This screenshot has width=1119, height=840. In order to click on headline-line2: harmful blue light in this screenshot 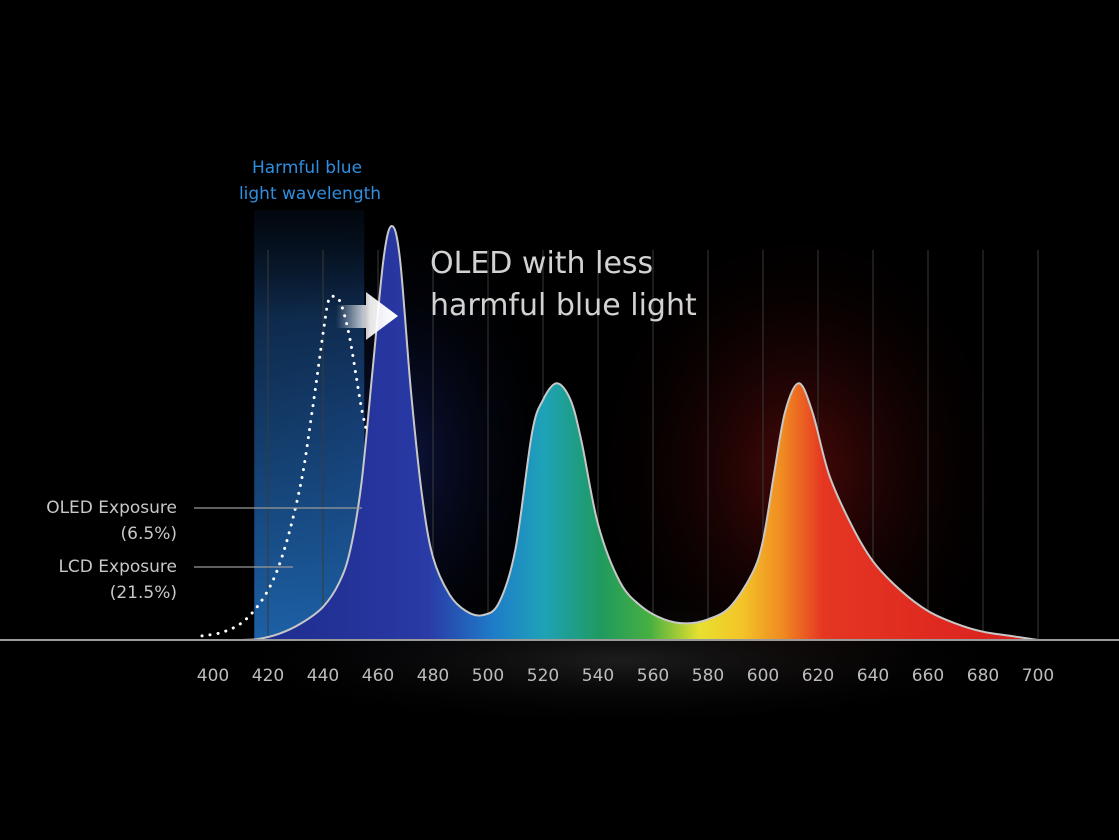, I will do `click(563, 305)`.